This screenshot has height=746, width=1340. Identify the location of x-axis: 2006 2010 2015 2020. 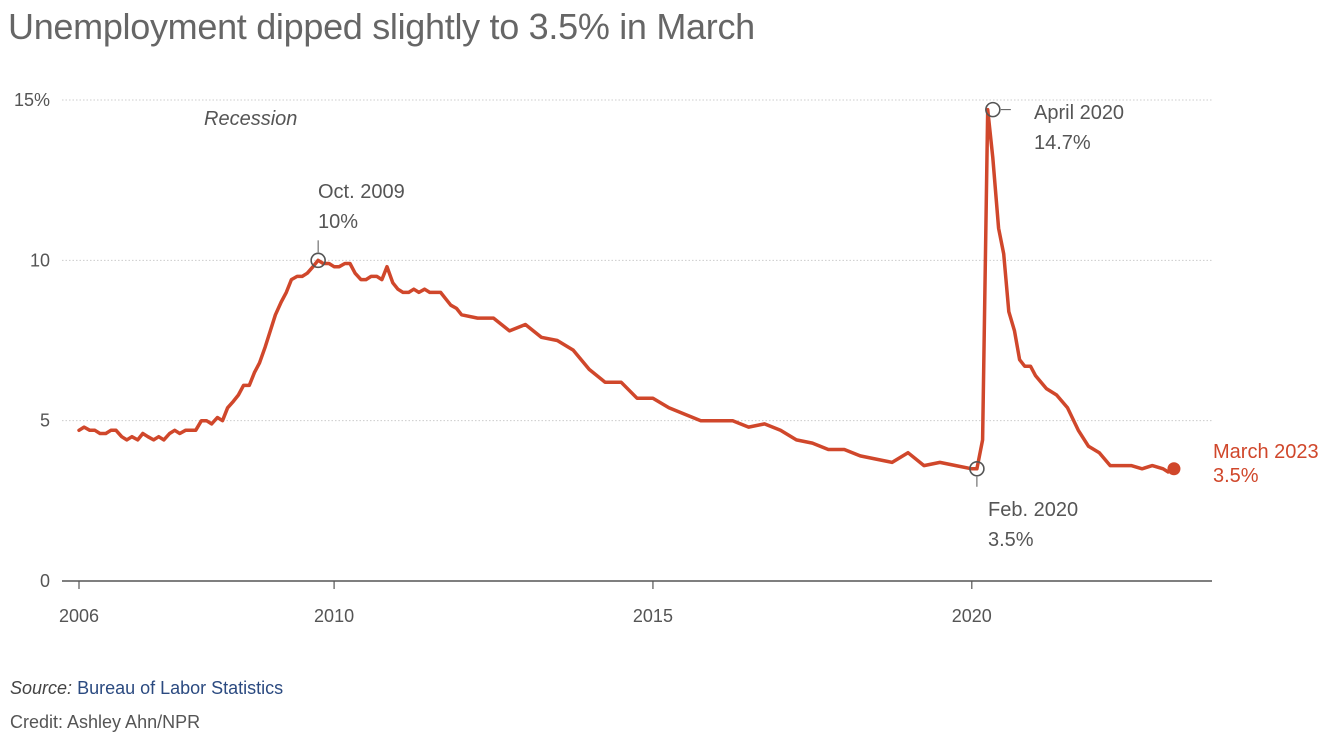
(525, 603).